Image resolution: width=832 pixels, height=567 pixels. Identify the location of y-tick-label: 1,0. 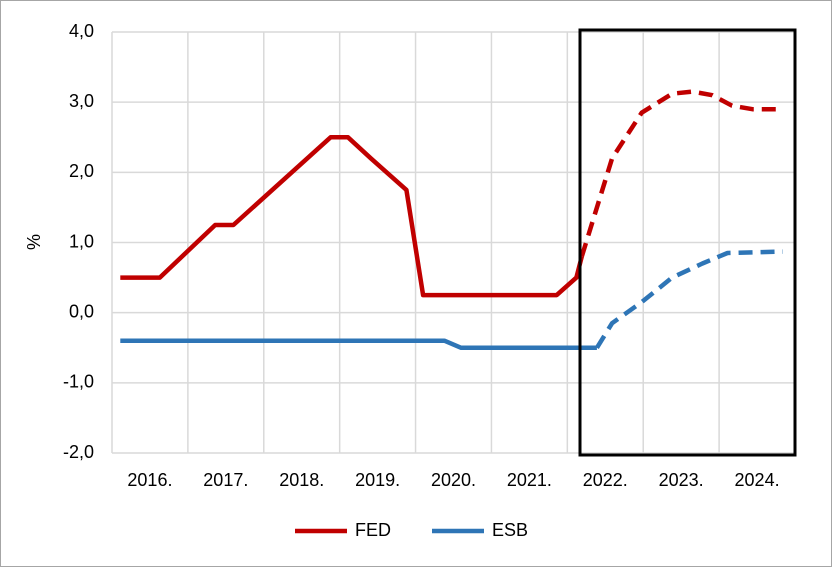
(81, 241).